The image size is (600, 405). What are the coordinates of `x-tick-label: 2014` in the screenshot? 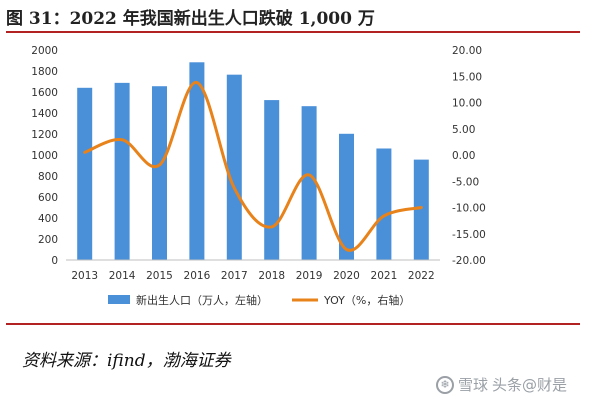 It's located at (122, 276).